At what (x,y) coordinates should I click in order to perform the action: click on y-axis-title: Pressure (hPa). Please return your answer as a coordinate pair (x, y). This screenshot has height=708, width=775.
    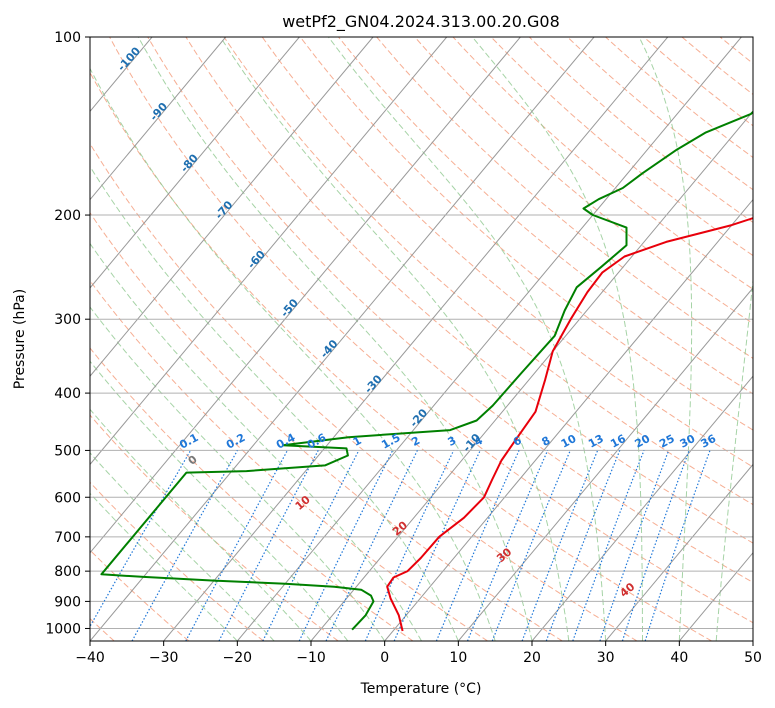
    Looking at the image, I should click on (20, 339).